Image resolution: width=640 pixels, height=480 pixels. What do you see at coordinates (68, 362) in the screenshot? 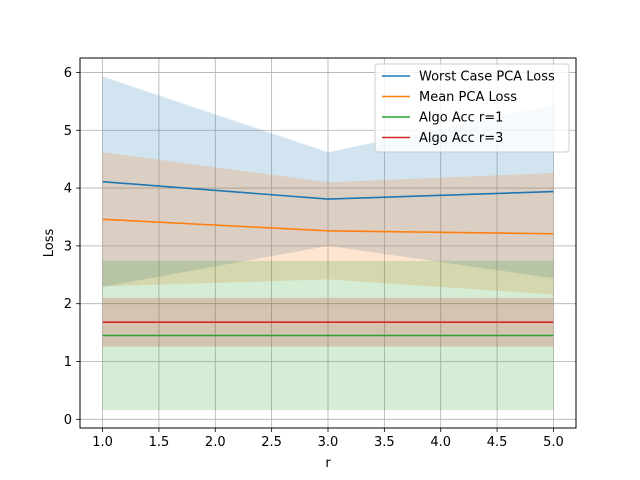
I see `y-tick-label: 1` at bounding box center [68, 362].